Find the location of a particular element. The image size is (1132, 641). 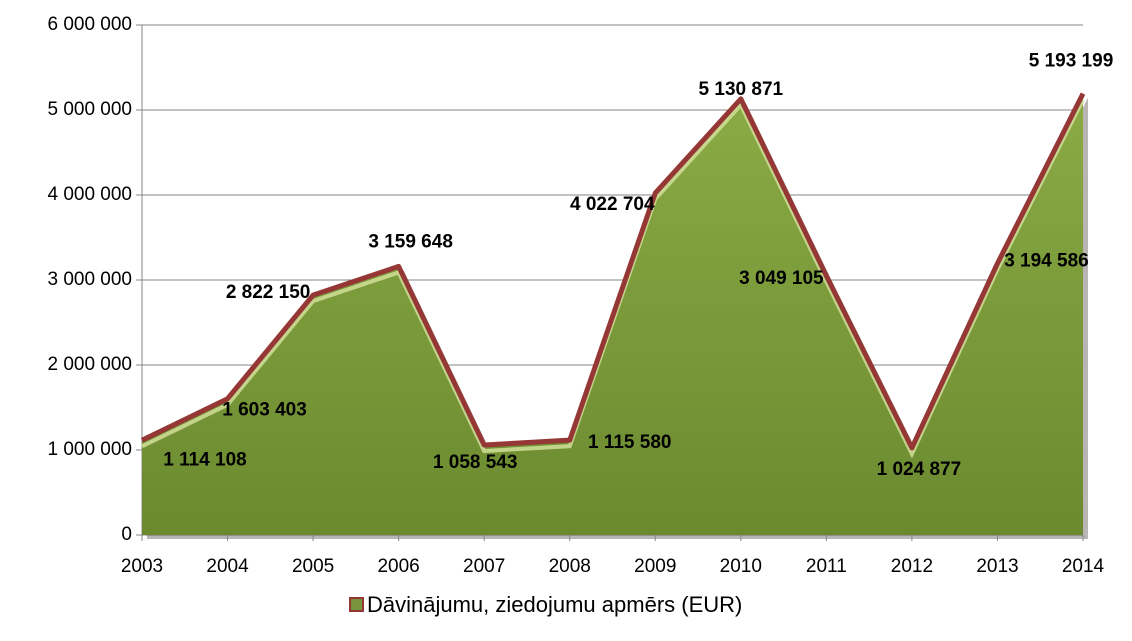

x-tick-label: 2013 is located at coordinates (997, 566).